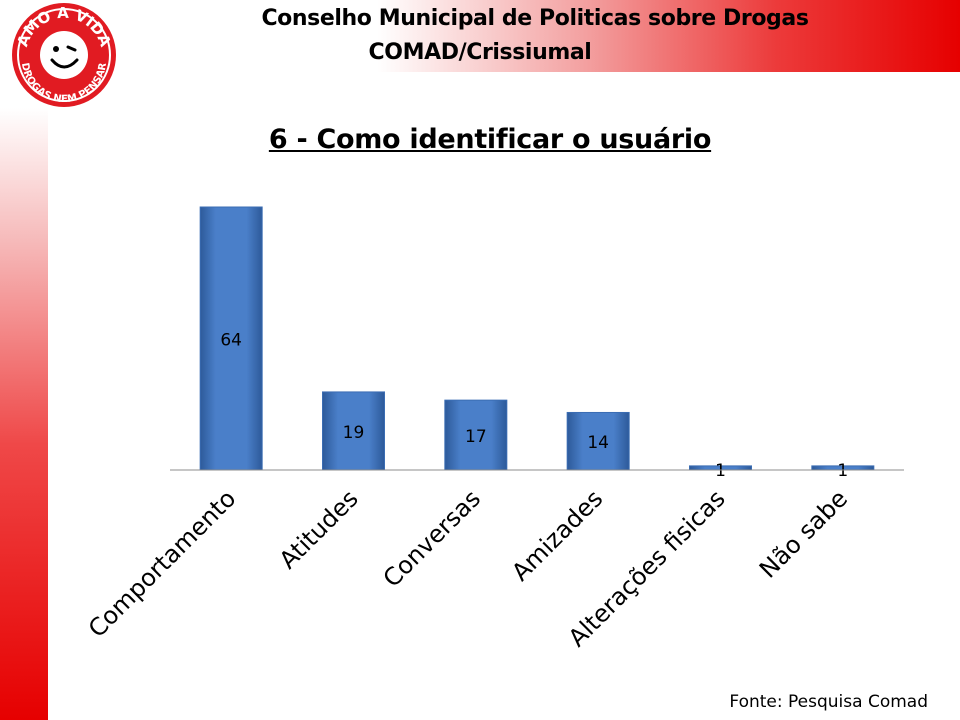 The height and width of the screenshot is (720, 960). I want to click on header-subtitle: COMAD/Crissiumal, so click(480, 52).